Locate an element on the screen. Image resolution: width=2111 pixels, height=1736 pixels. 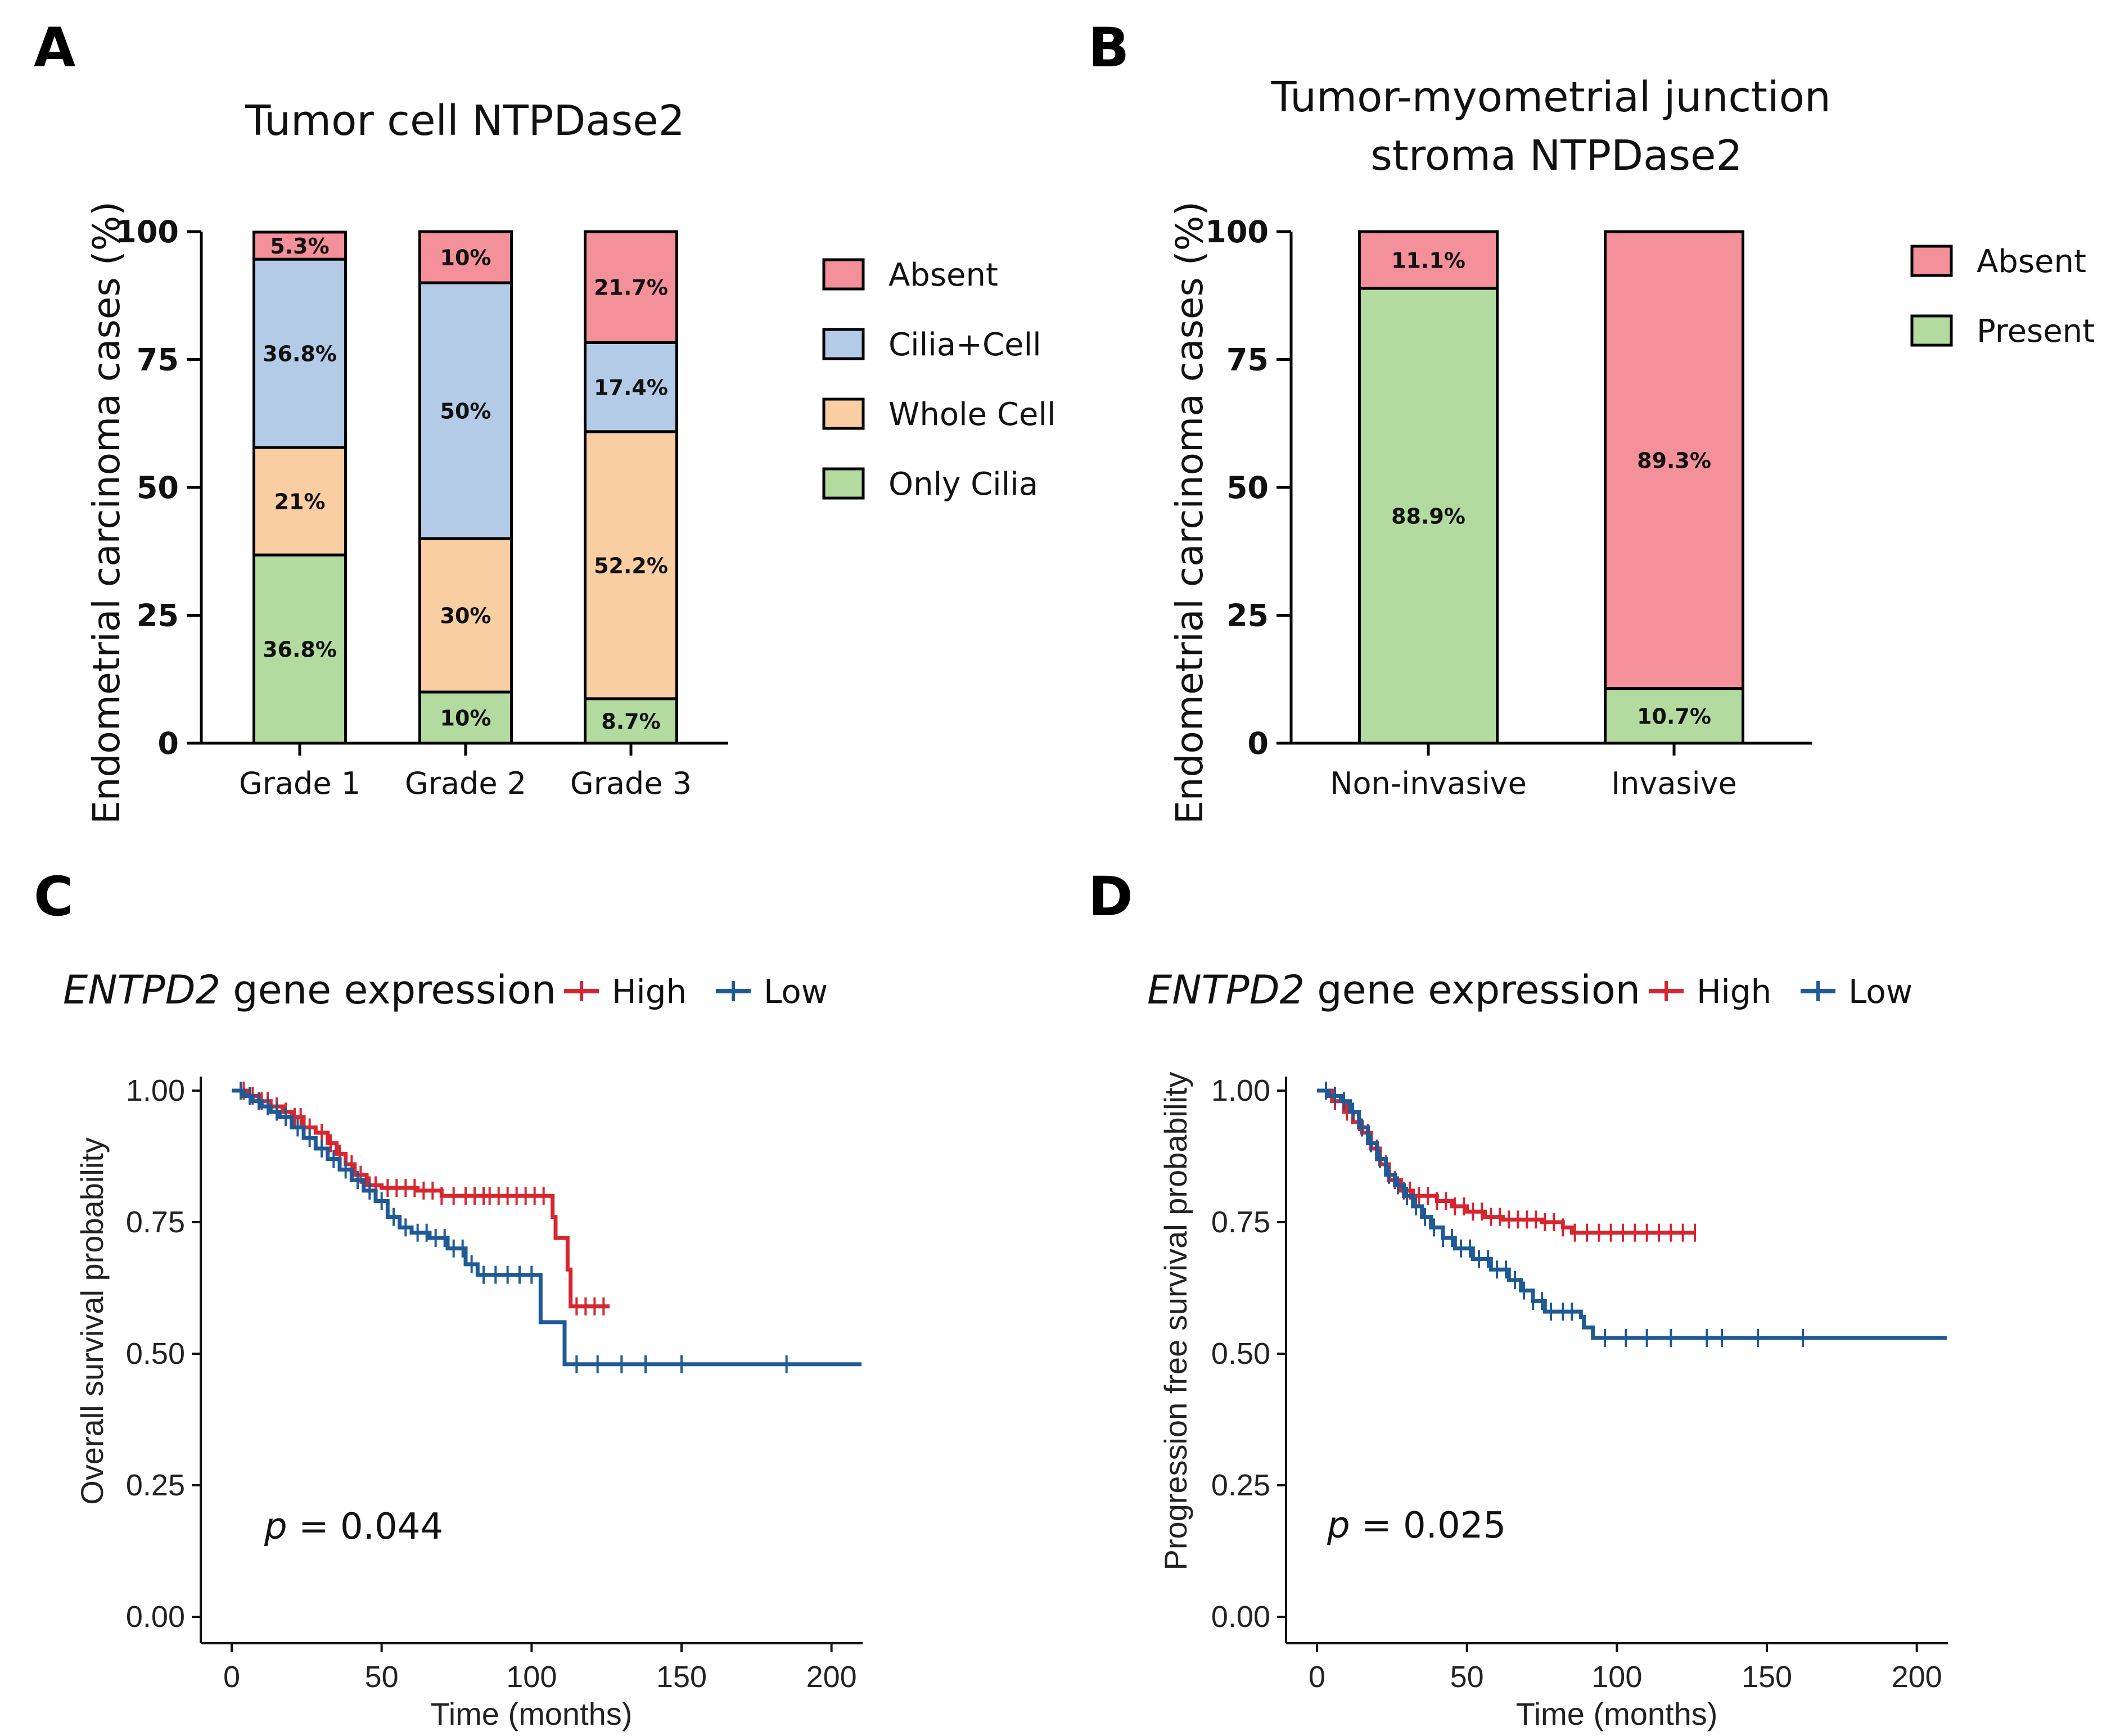
panel-label-a: A is located at coordinates (54, 47).